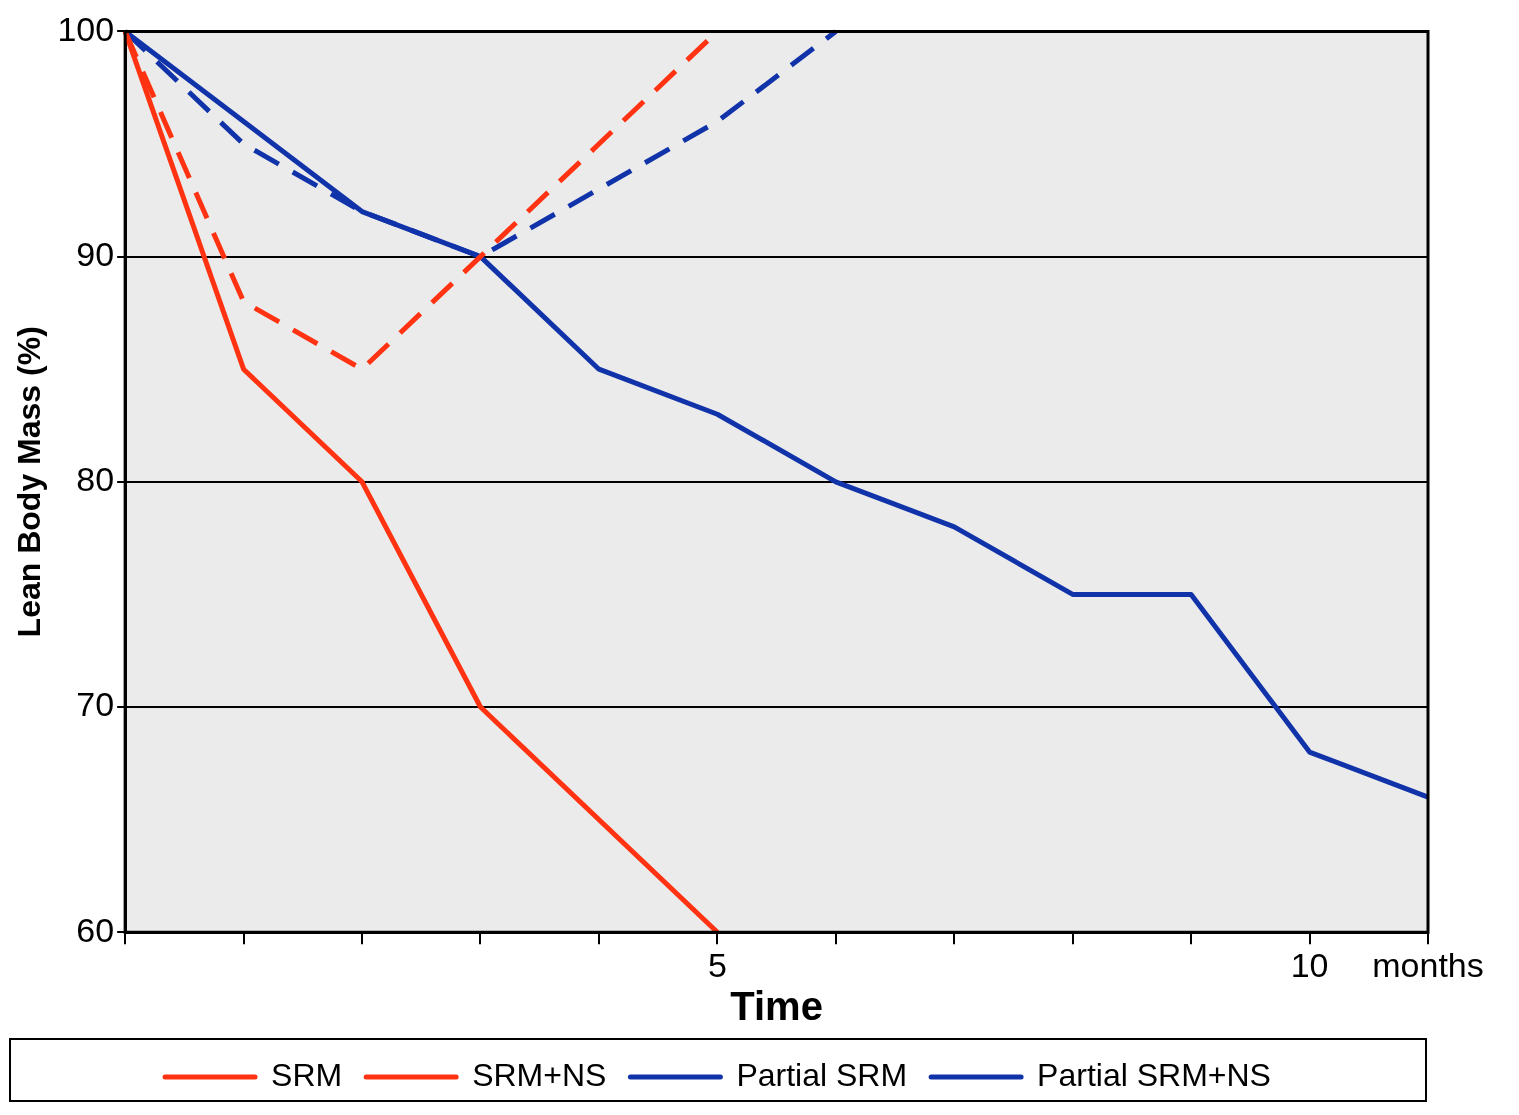 This screenshot has width=1519, height=1115. I want to click on x-tick-label: 5, so click(717, 964).